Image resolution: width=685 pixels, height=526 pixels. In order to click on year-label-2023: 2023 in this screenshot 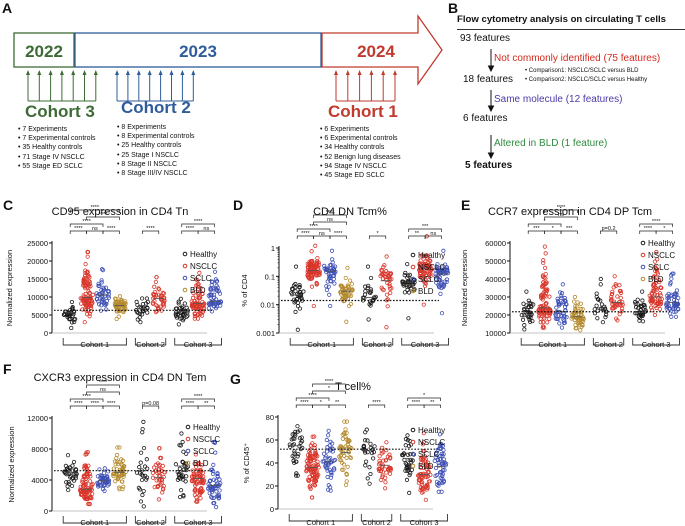, I will do `click(198, 51)`.